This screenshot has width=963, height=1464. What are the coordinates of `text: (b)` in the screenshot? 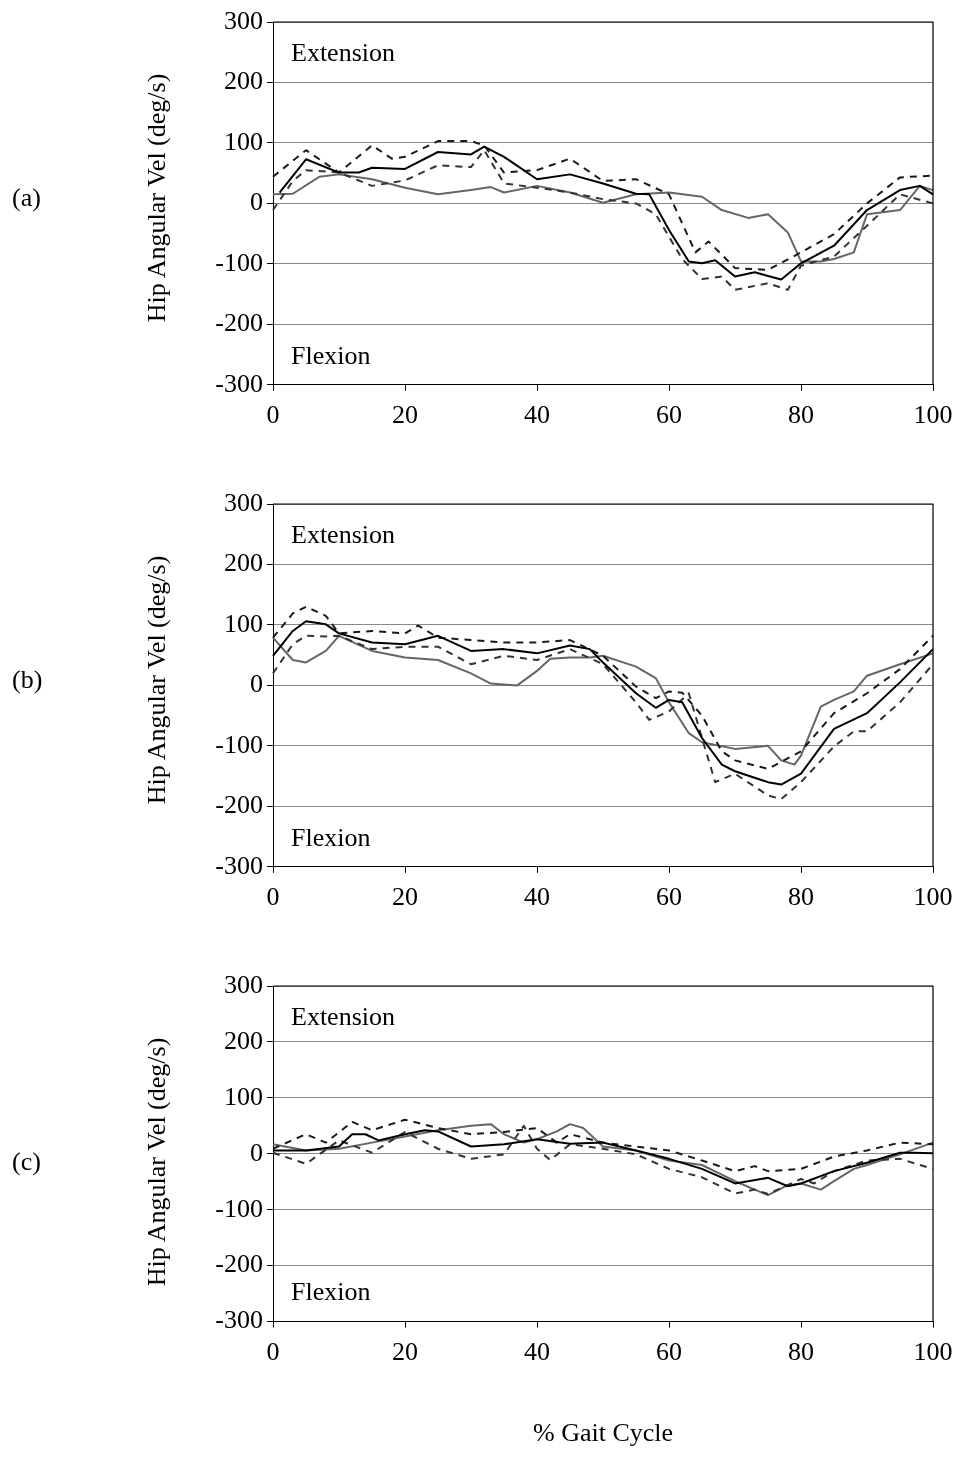 It's located at (27, 680).